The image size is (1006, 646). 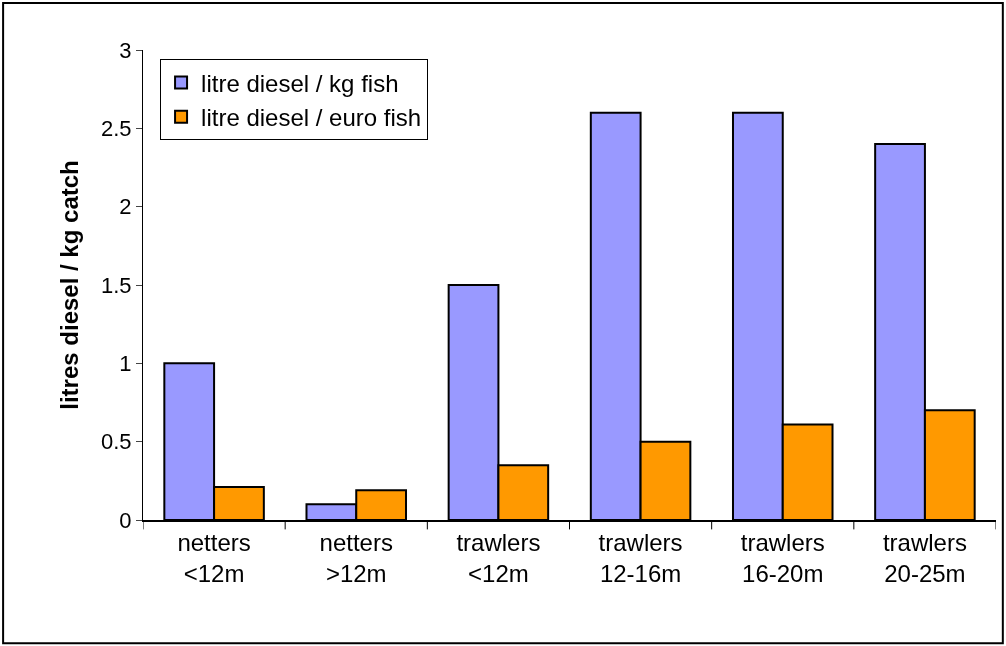 I want to click on y-tick-label: 1.5, so click(x=116, y=285).